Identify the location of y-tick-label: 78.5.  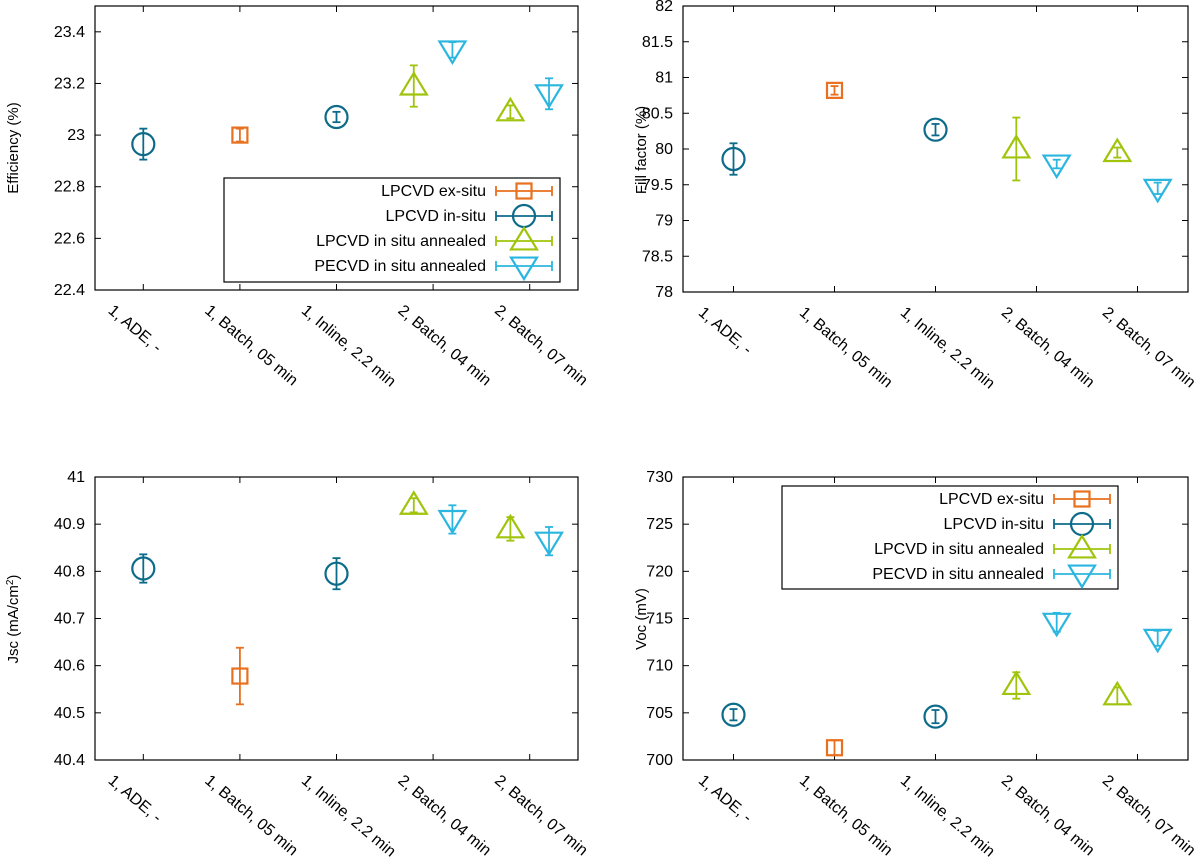
(657, 256).